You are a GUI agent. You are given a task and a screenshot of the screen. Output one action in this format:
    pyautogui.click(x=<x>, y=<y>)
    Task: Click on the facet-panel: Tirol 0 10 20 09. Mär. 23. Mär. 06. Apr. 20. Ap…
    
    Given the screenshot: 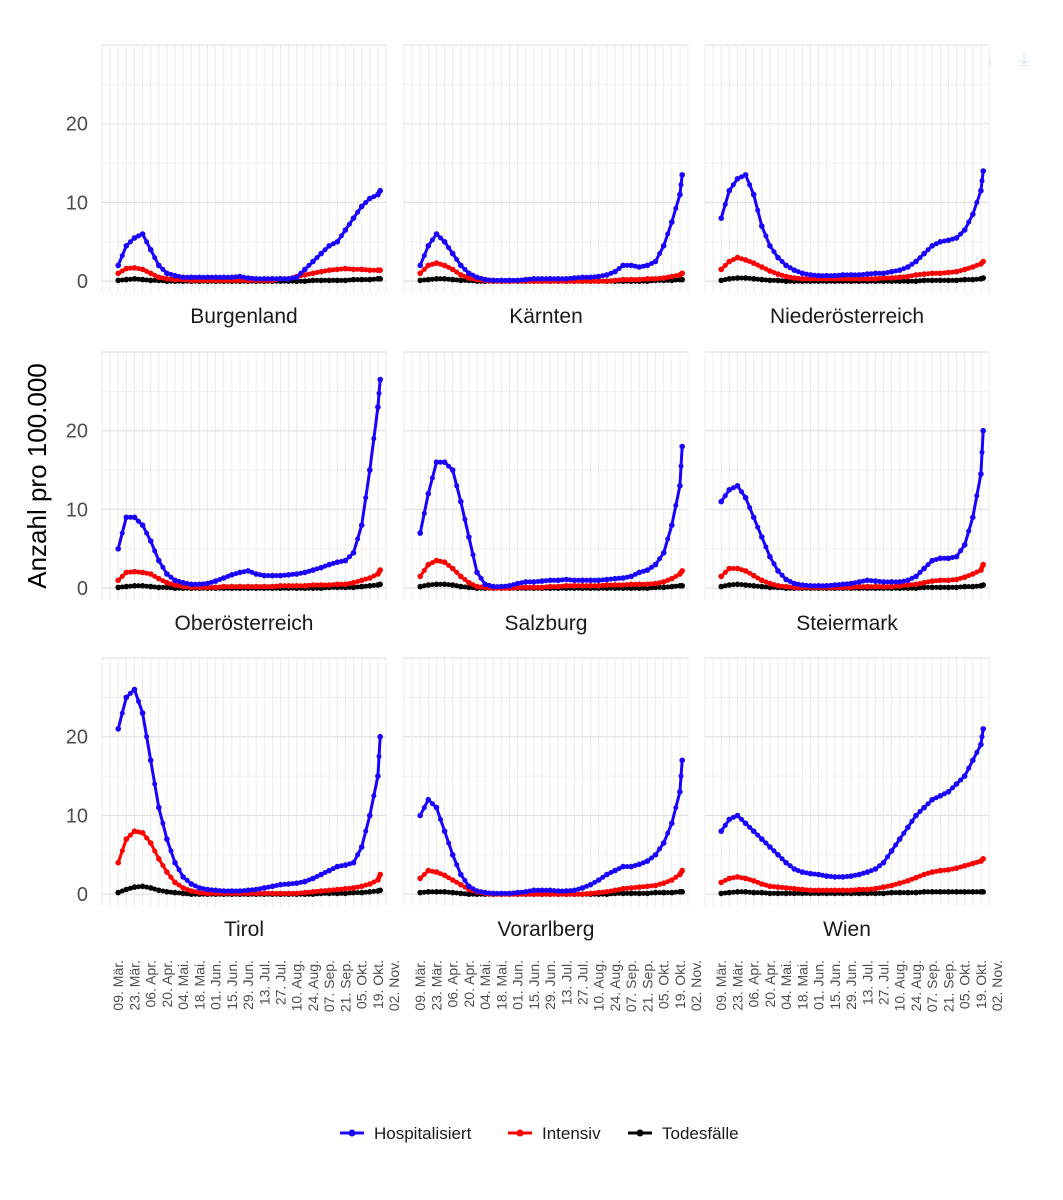 What is the action you would take?
    pyautogui.click(x=234, y=834)
    